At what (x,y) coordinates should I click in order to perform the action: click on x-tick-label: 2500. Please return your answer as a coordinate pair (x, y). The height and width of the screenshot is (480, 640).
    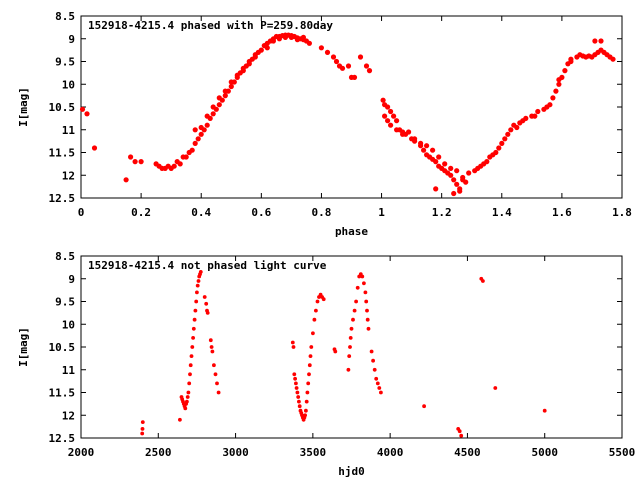
    Looking at the image, I should click on (158, 452).